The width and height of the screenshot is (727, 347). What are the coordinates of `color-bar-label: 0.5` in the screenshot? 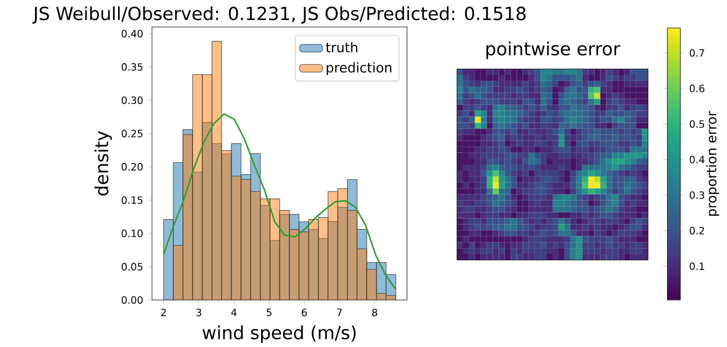 It's located at (697, 124).